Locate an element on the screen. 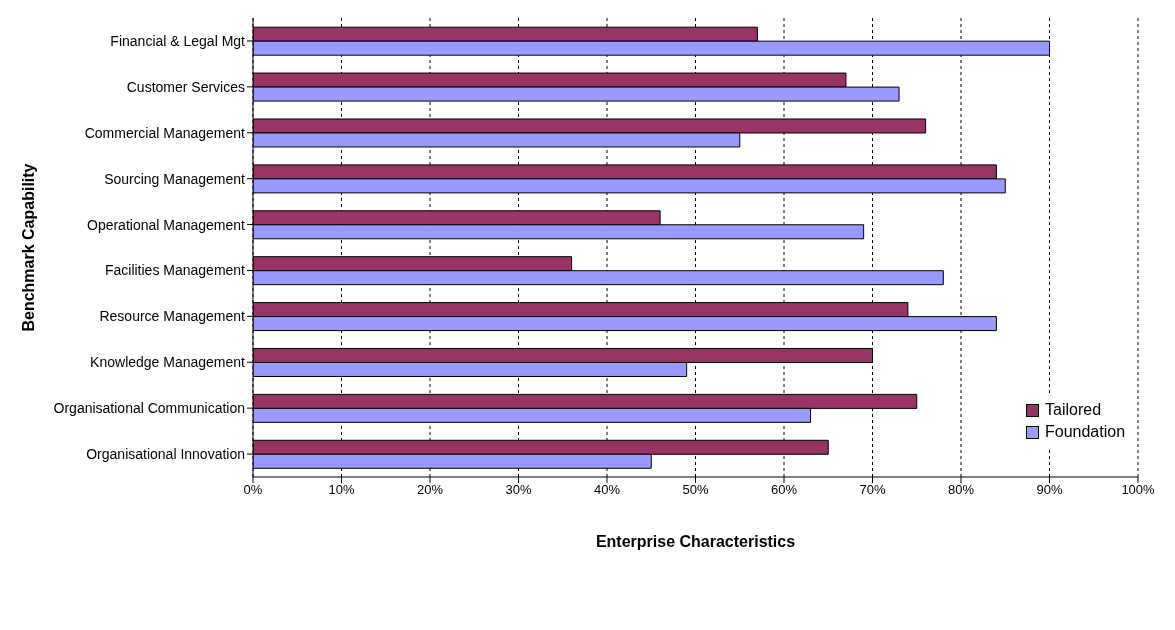 Image resolution: width=1175 pixels, height=630 pixels. x-tick-label: 10% is located at coordinates (341, 490).